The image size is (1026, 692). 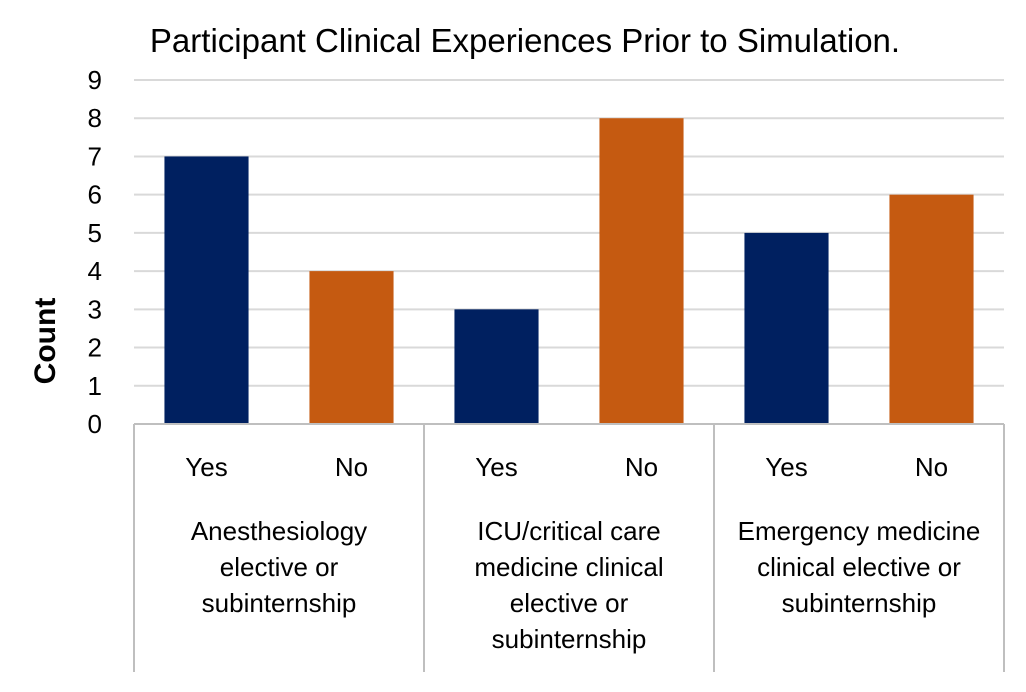 I want to click on y-axis-label: Count, so click(x=45, y=341).